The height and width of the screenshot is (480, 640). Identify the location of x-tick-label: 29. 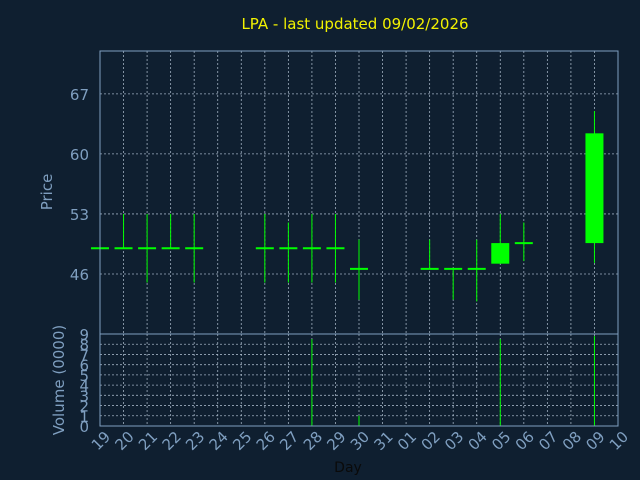
(336, 441).